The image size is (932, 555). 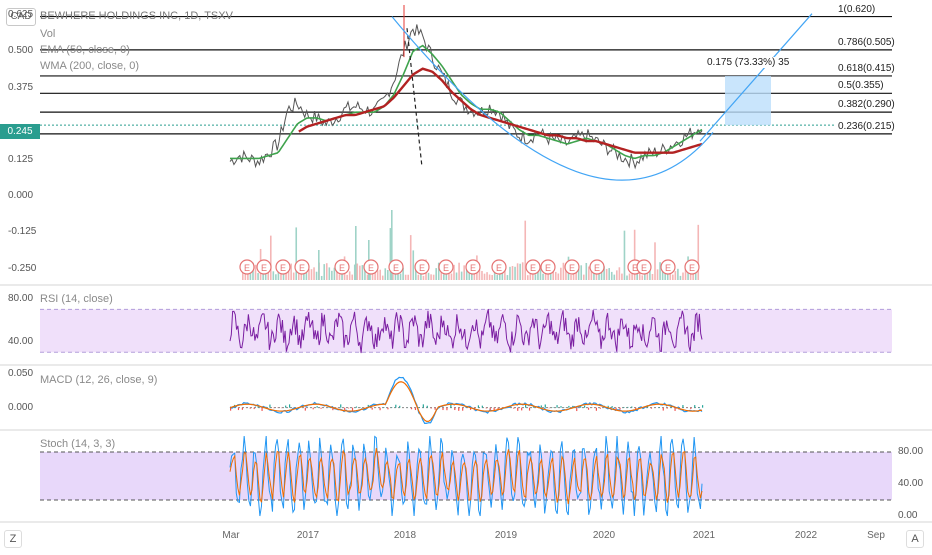 I want to click on indicator-ema: EMA (50, close, 0), so click(x=85, y=50).